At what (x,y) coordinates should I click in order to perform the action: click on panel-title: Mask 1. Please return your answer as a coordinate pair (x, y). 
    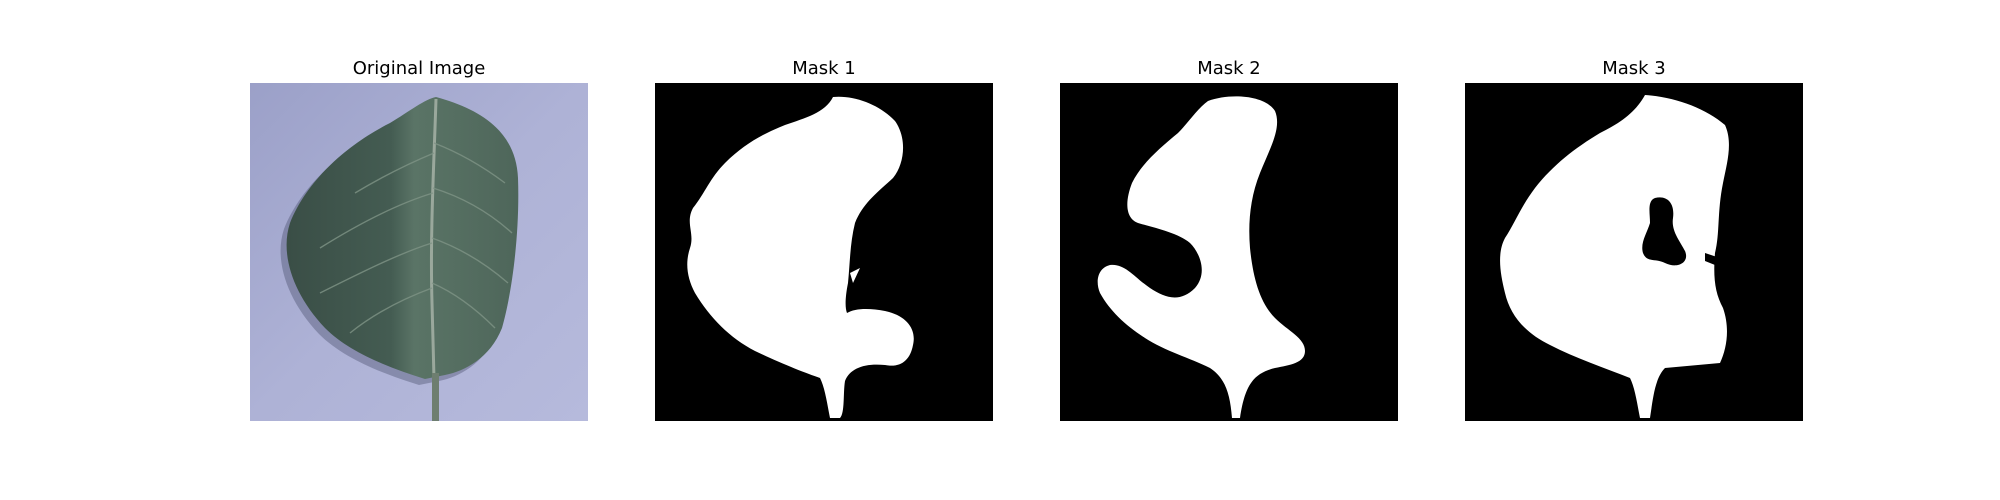
    Looking at the image, I should click on (824, 68).